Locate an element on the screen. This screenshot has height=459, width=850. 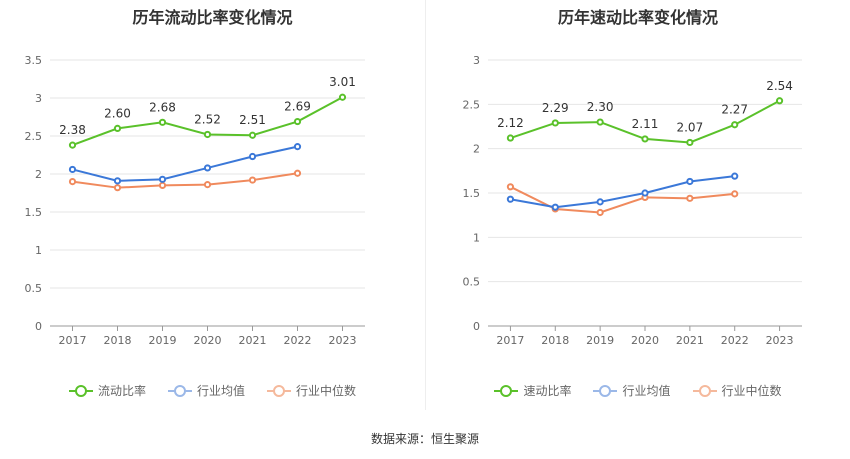
data-label: 2.52 is located at coordinates (207, 119).